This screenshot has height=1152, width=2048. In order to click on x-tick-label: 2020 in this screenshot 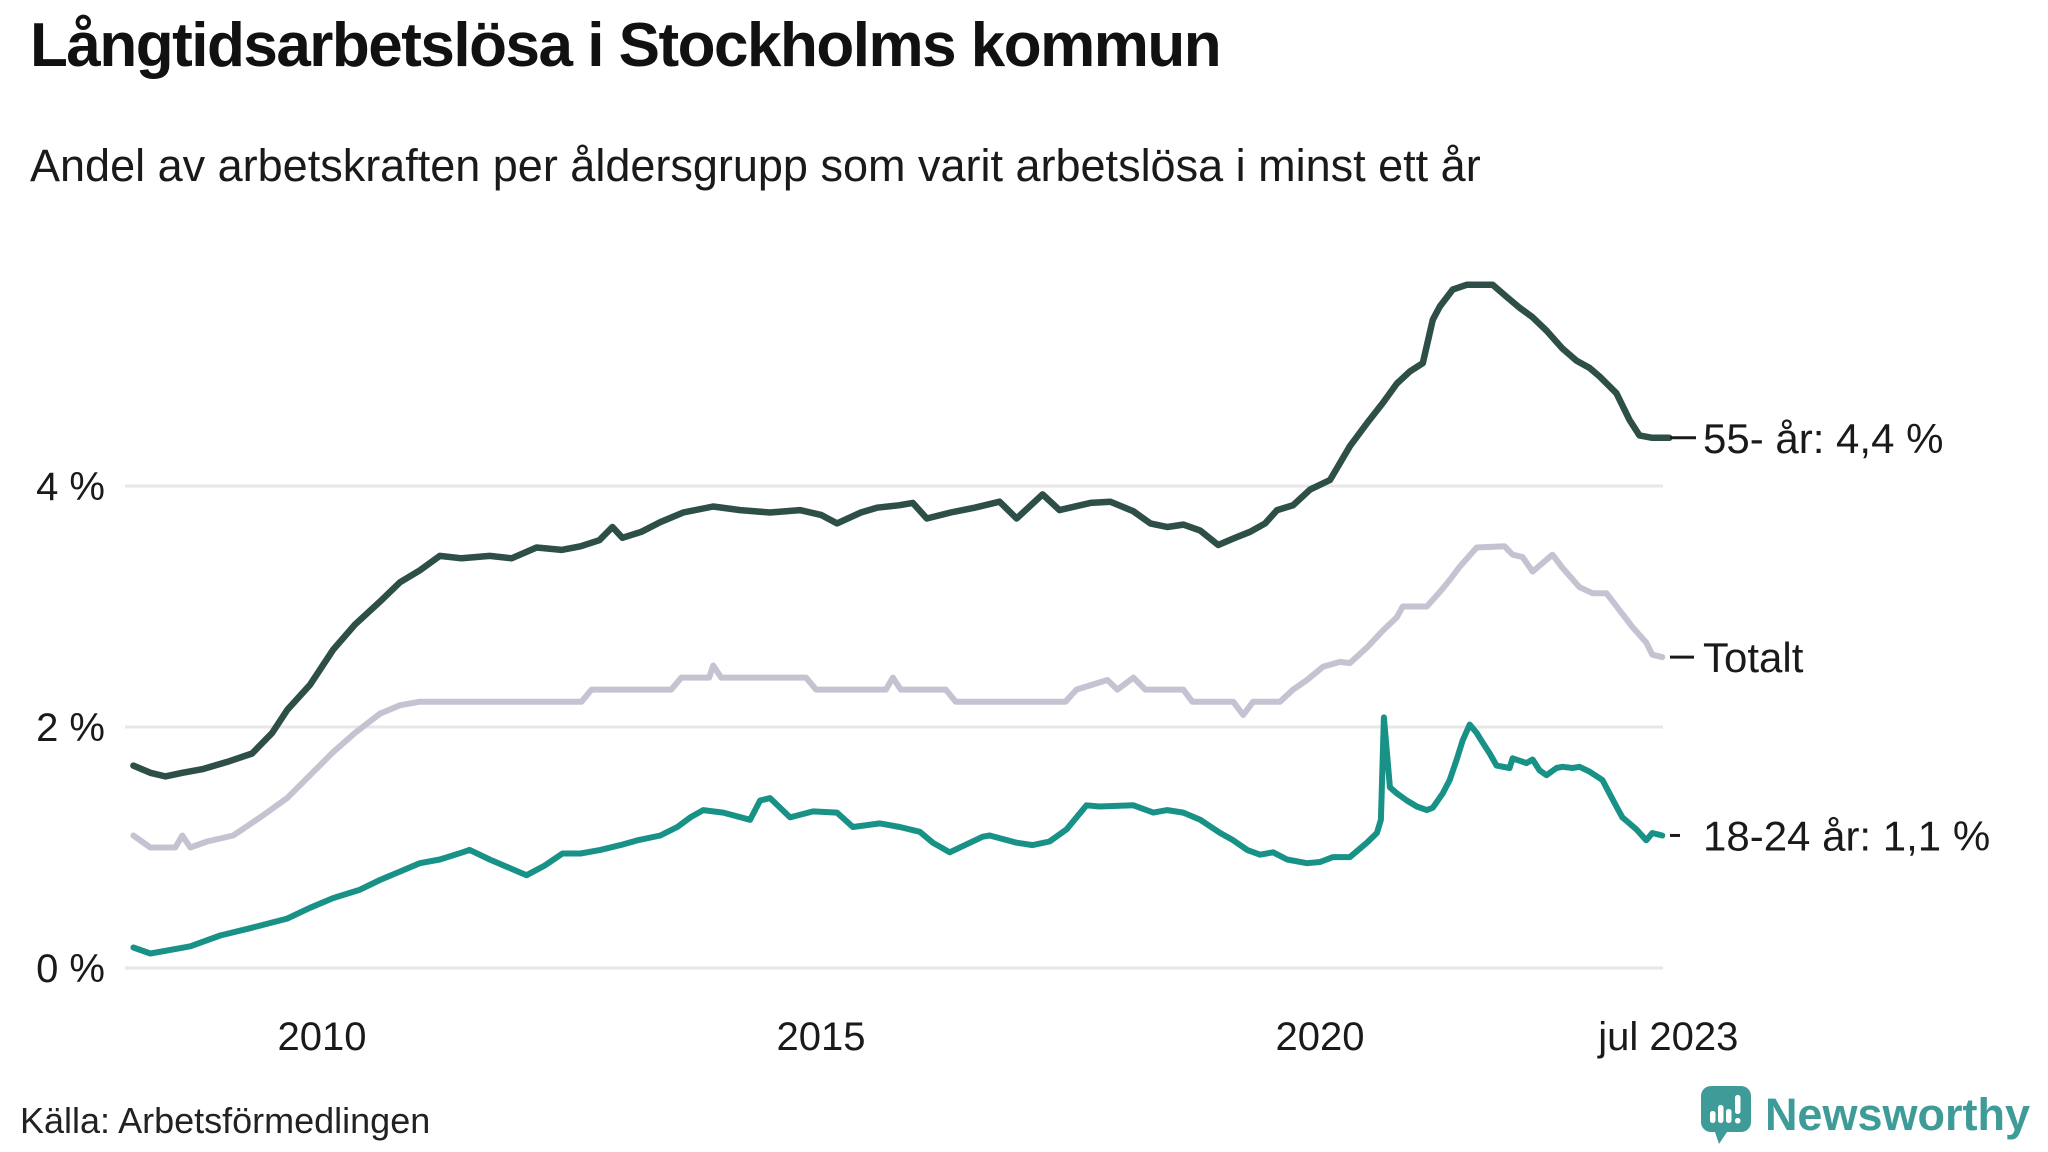, I will do `click(1320, 1037)`.